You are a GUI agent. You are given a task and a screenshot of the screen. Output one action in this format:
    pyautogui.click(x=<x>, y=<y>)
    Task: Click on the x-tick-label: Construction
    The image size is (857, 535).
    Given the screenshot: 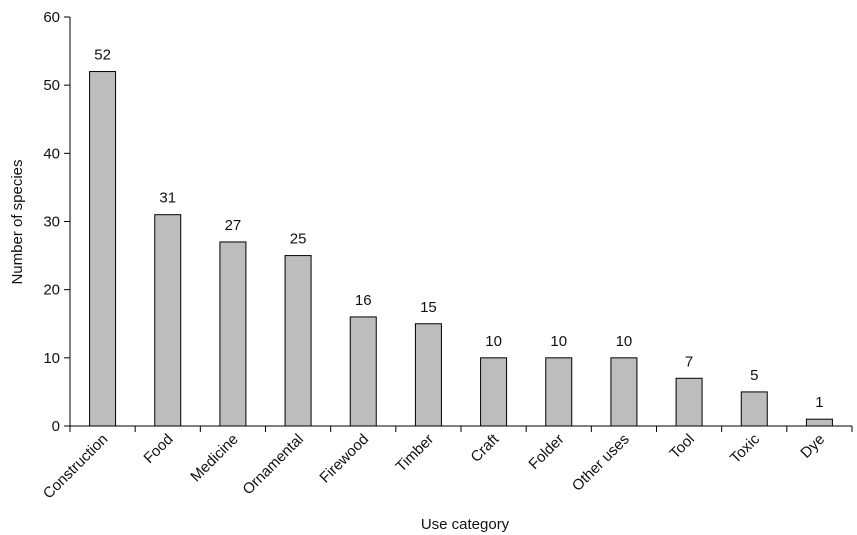 What is the action you would take?
    pyautogui.click(x=76, y=467)
    